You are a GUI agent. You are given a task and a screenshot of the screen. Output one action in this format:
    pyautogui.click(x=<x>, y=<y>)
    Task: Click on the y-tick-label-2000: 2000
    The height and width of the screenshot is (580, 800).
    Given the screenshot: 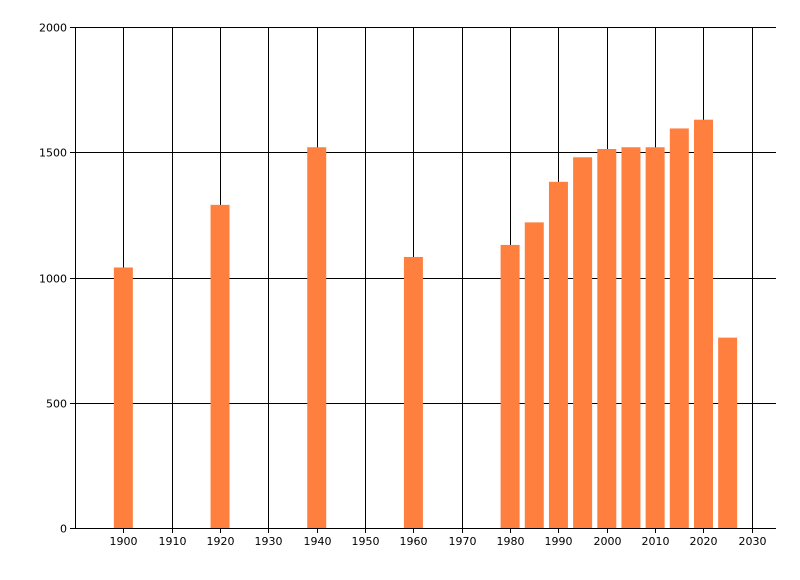 What is the action you would take?
    pyautogui.click(x=53, y=28)
    